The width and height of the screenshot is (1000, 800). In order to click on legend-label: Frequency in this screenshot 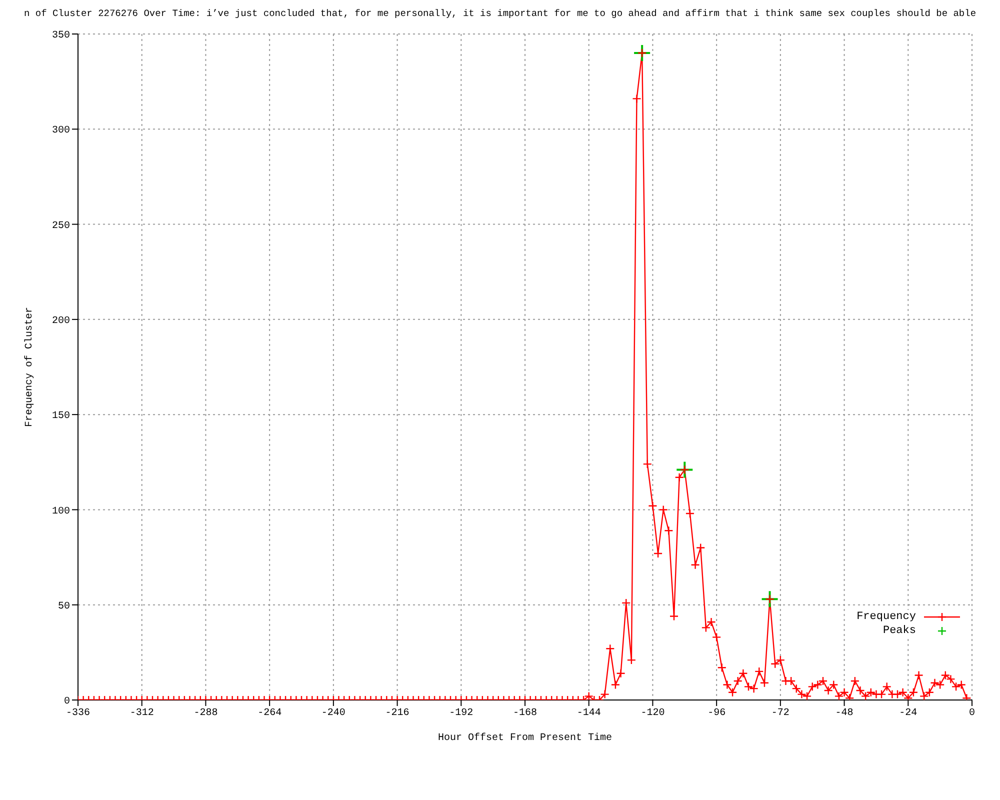, I will do `click(886, 617)`.